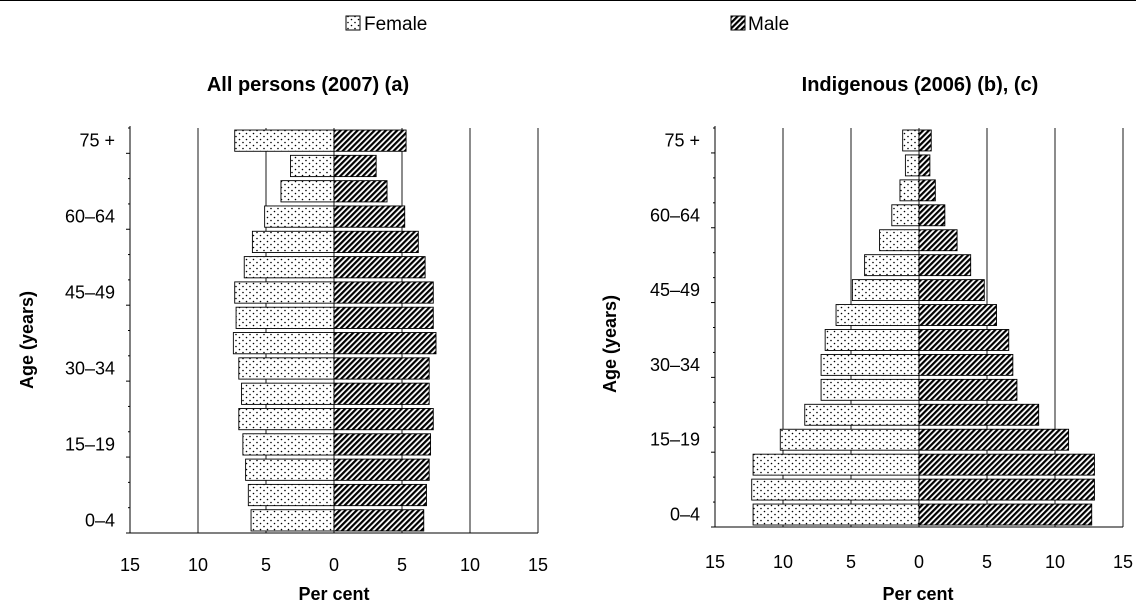 Image resolution: width=1136 pixels, height=603 pixels. Describe the element at coordinates (333, 593) in the screenshot. I see `x-axis-title: Per cent` at that location.